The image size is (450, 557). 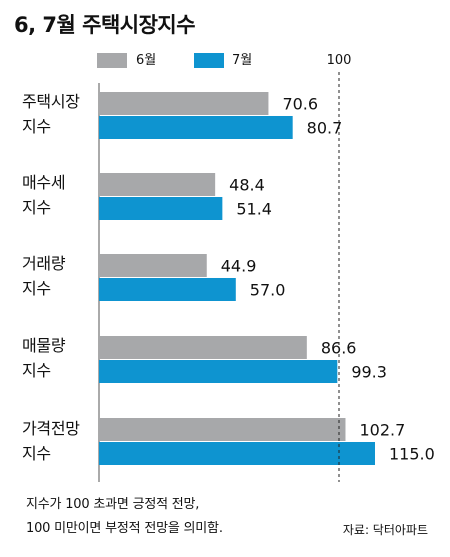 What do you see at coordinates (112, 60) in the screenshot?
I see `legend-swatch-june` at bounding box center [112, 60].